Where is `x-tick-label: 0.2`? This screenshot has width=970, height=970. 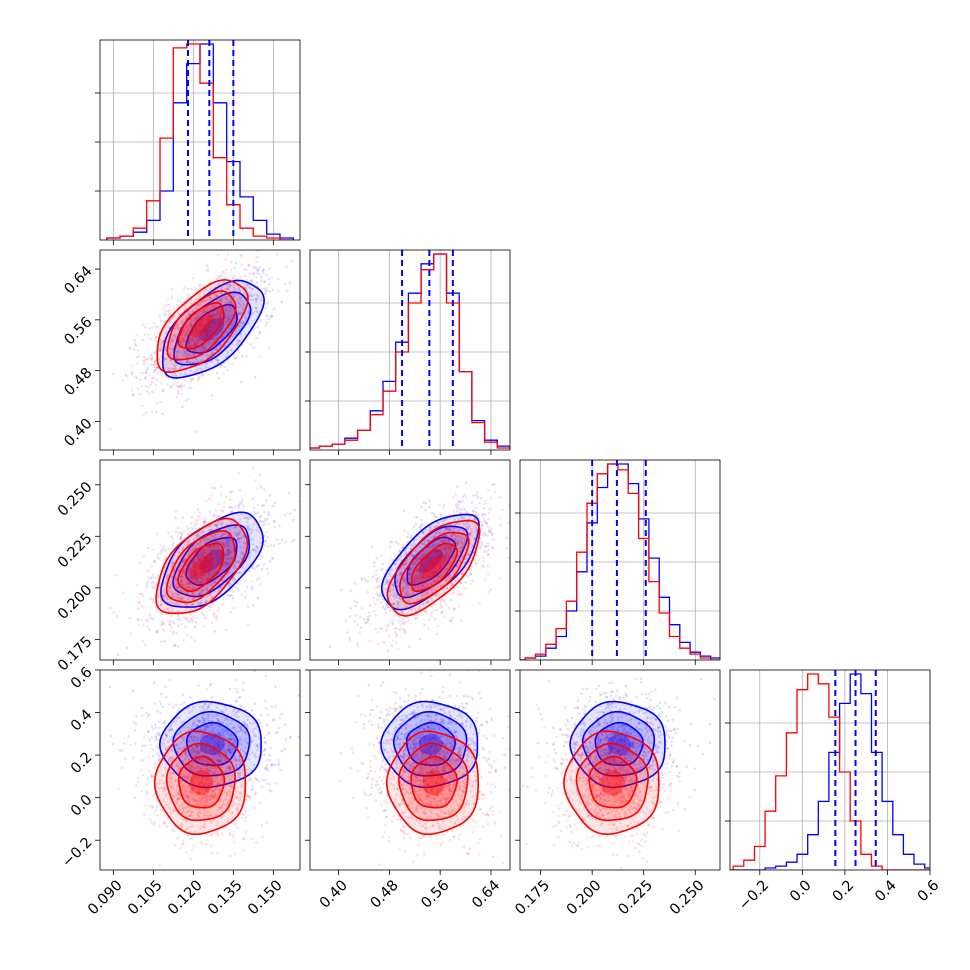
x-tick-label: 0.2 is located at coordinates (844, 891).